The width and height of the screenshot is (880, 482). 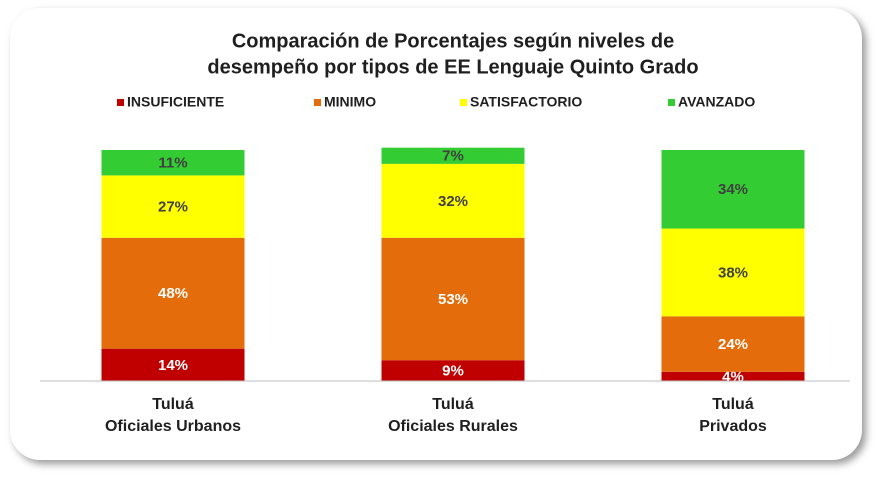 I want to click on x-tick-label: Oficiales Rurales, so click(x=453, y=426).